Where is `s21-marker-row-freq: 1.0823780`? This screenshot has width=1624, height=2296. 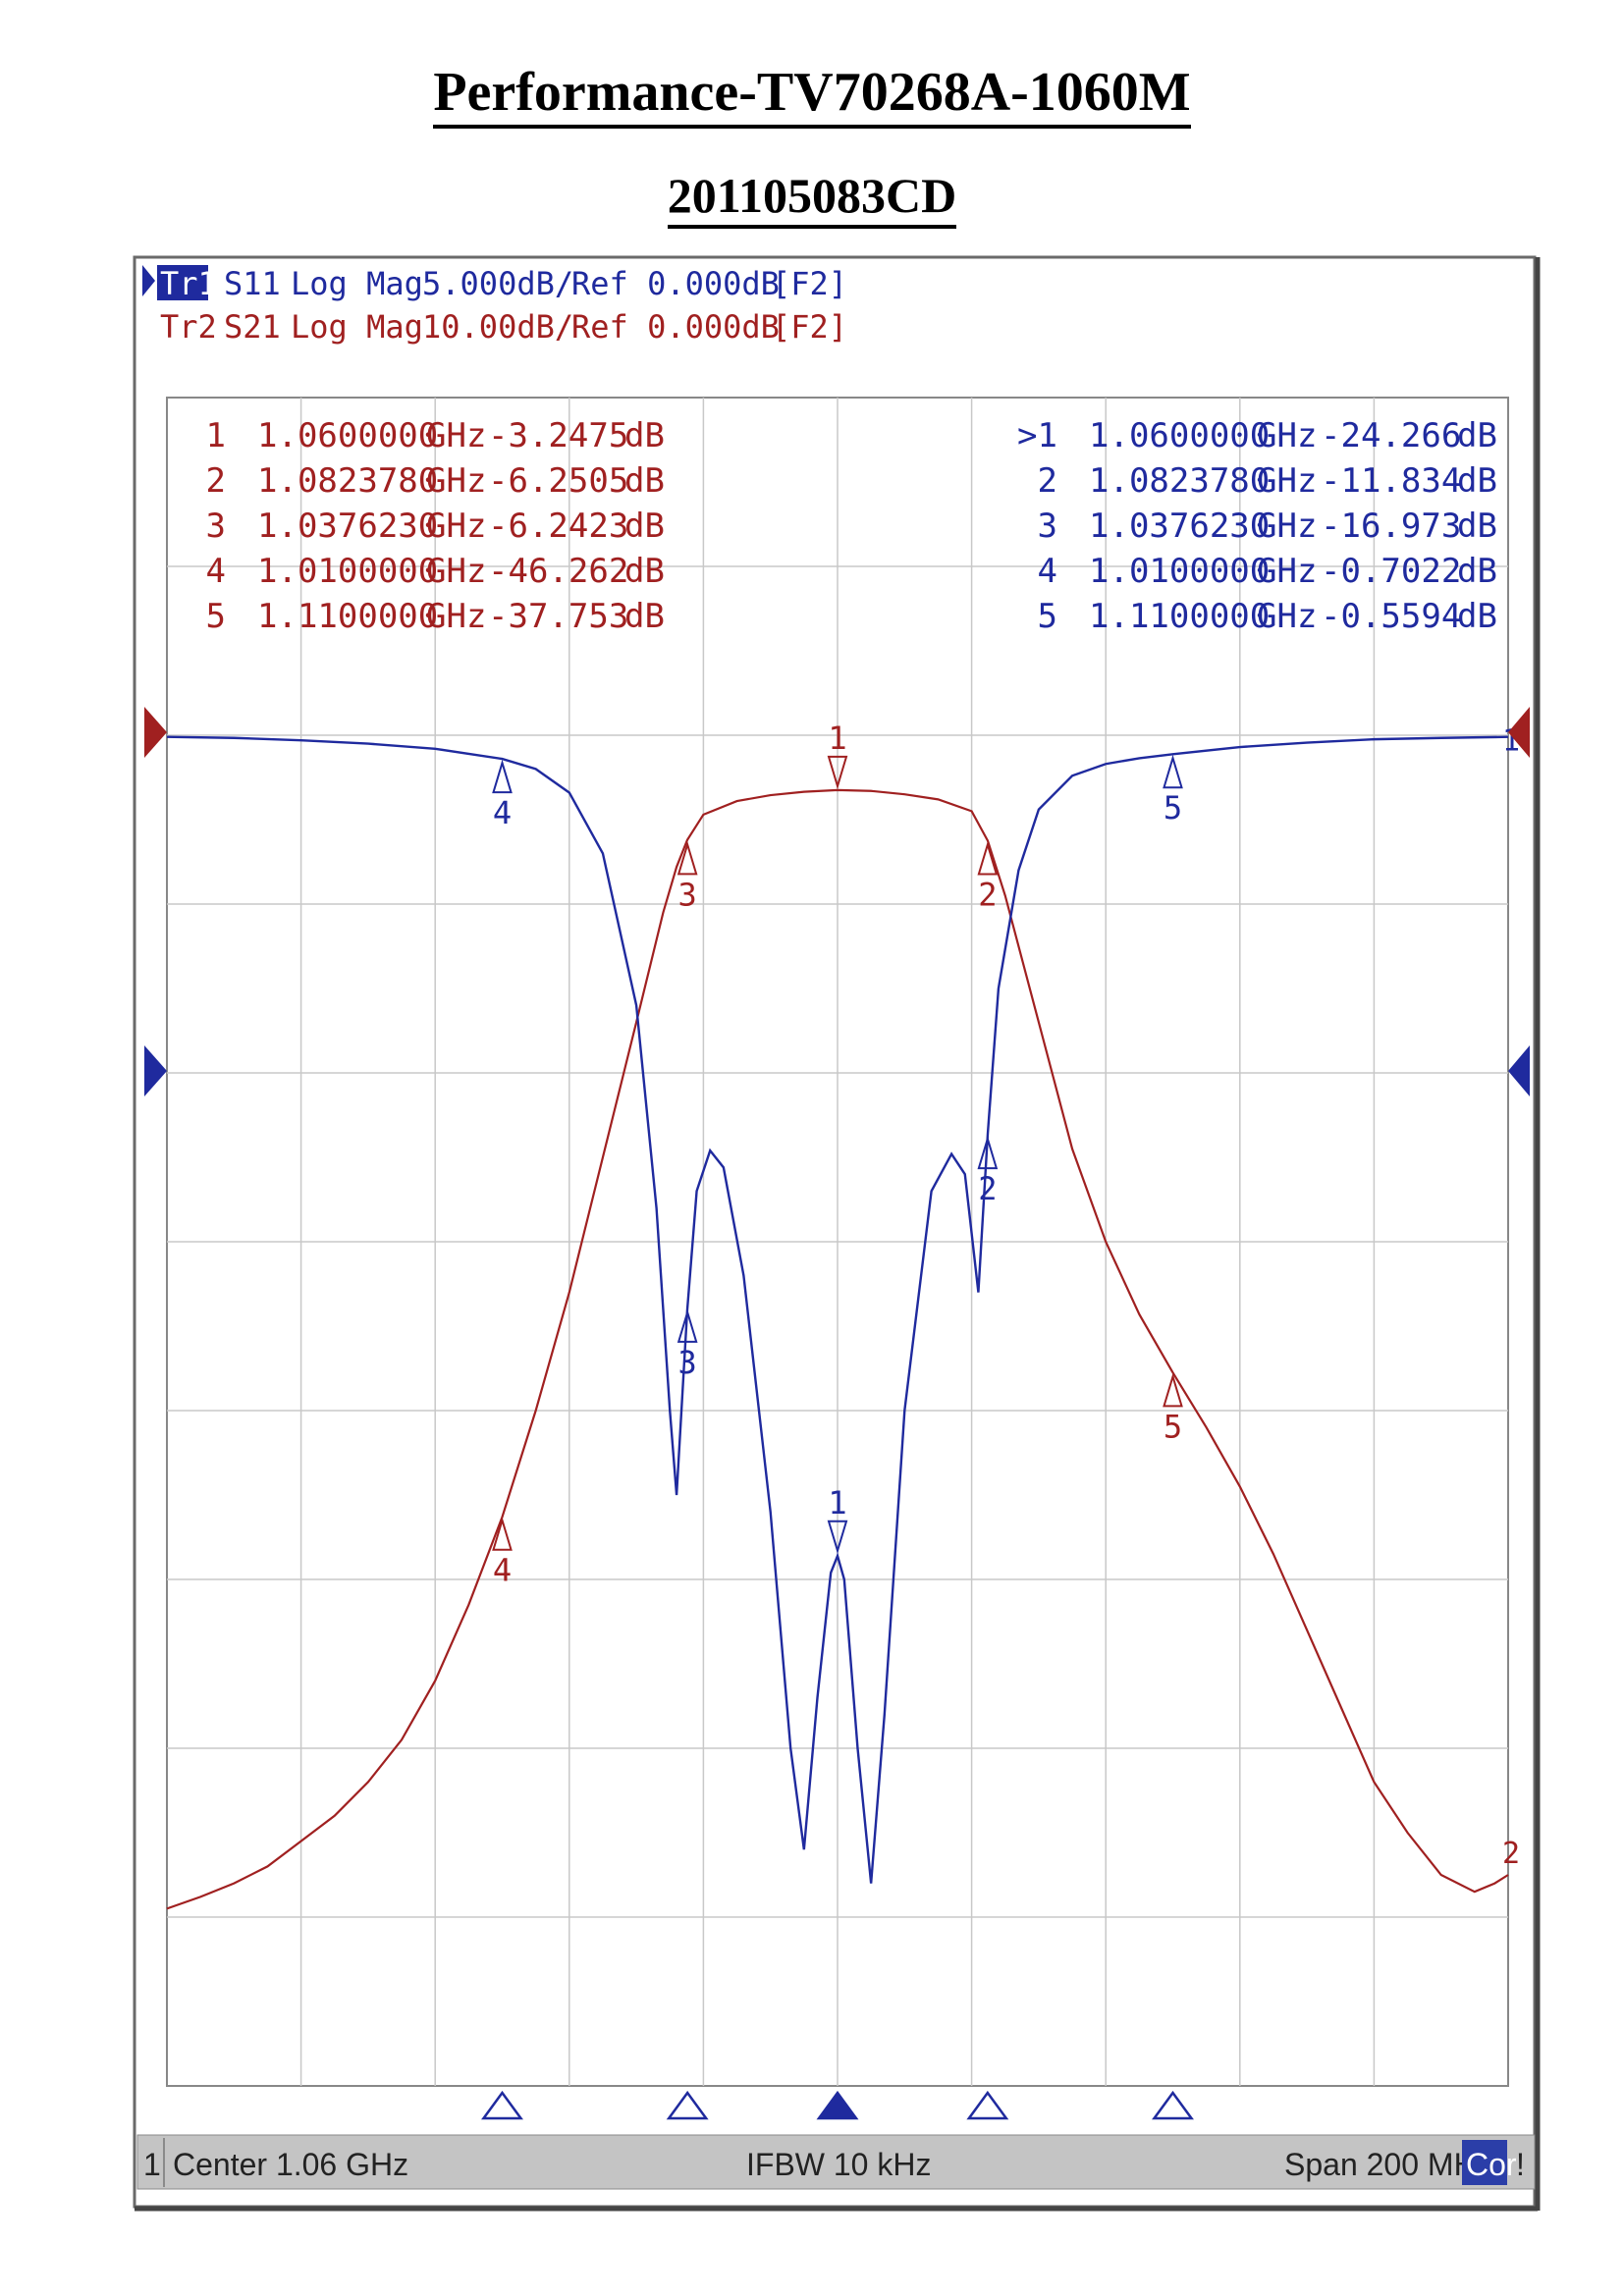 s21-marker-row-freq: 1.0823780 is located at coordinates (347, 481).